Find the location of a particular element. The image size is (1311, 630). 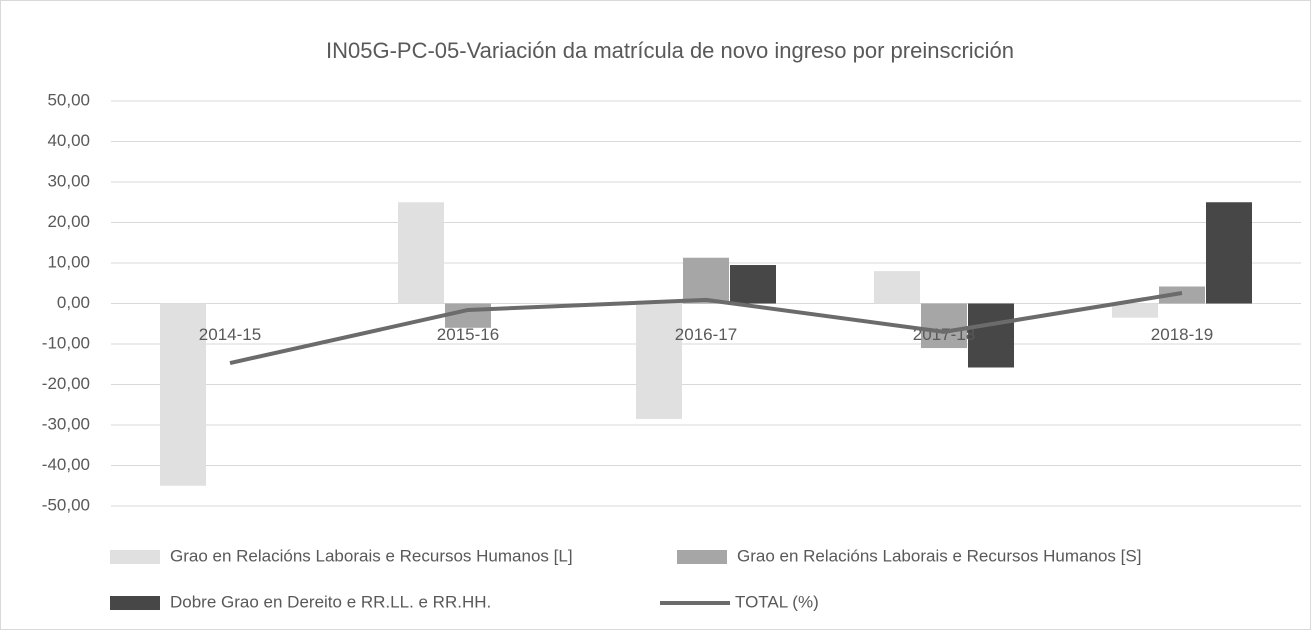

x-tick-label: 2018-19 is located at coordinates (1182, 334).